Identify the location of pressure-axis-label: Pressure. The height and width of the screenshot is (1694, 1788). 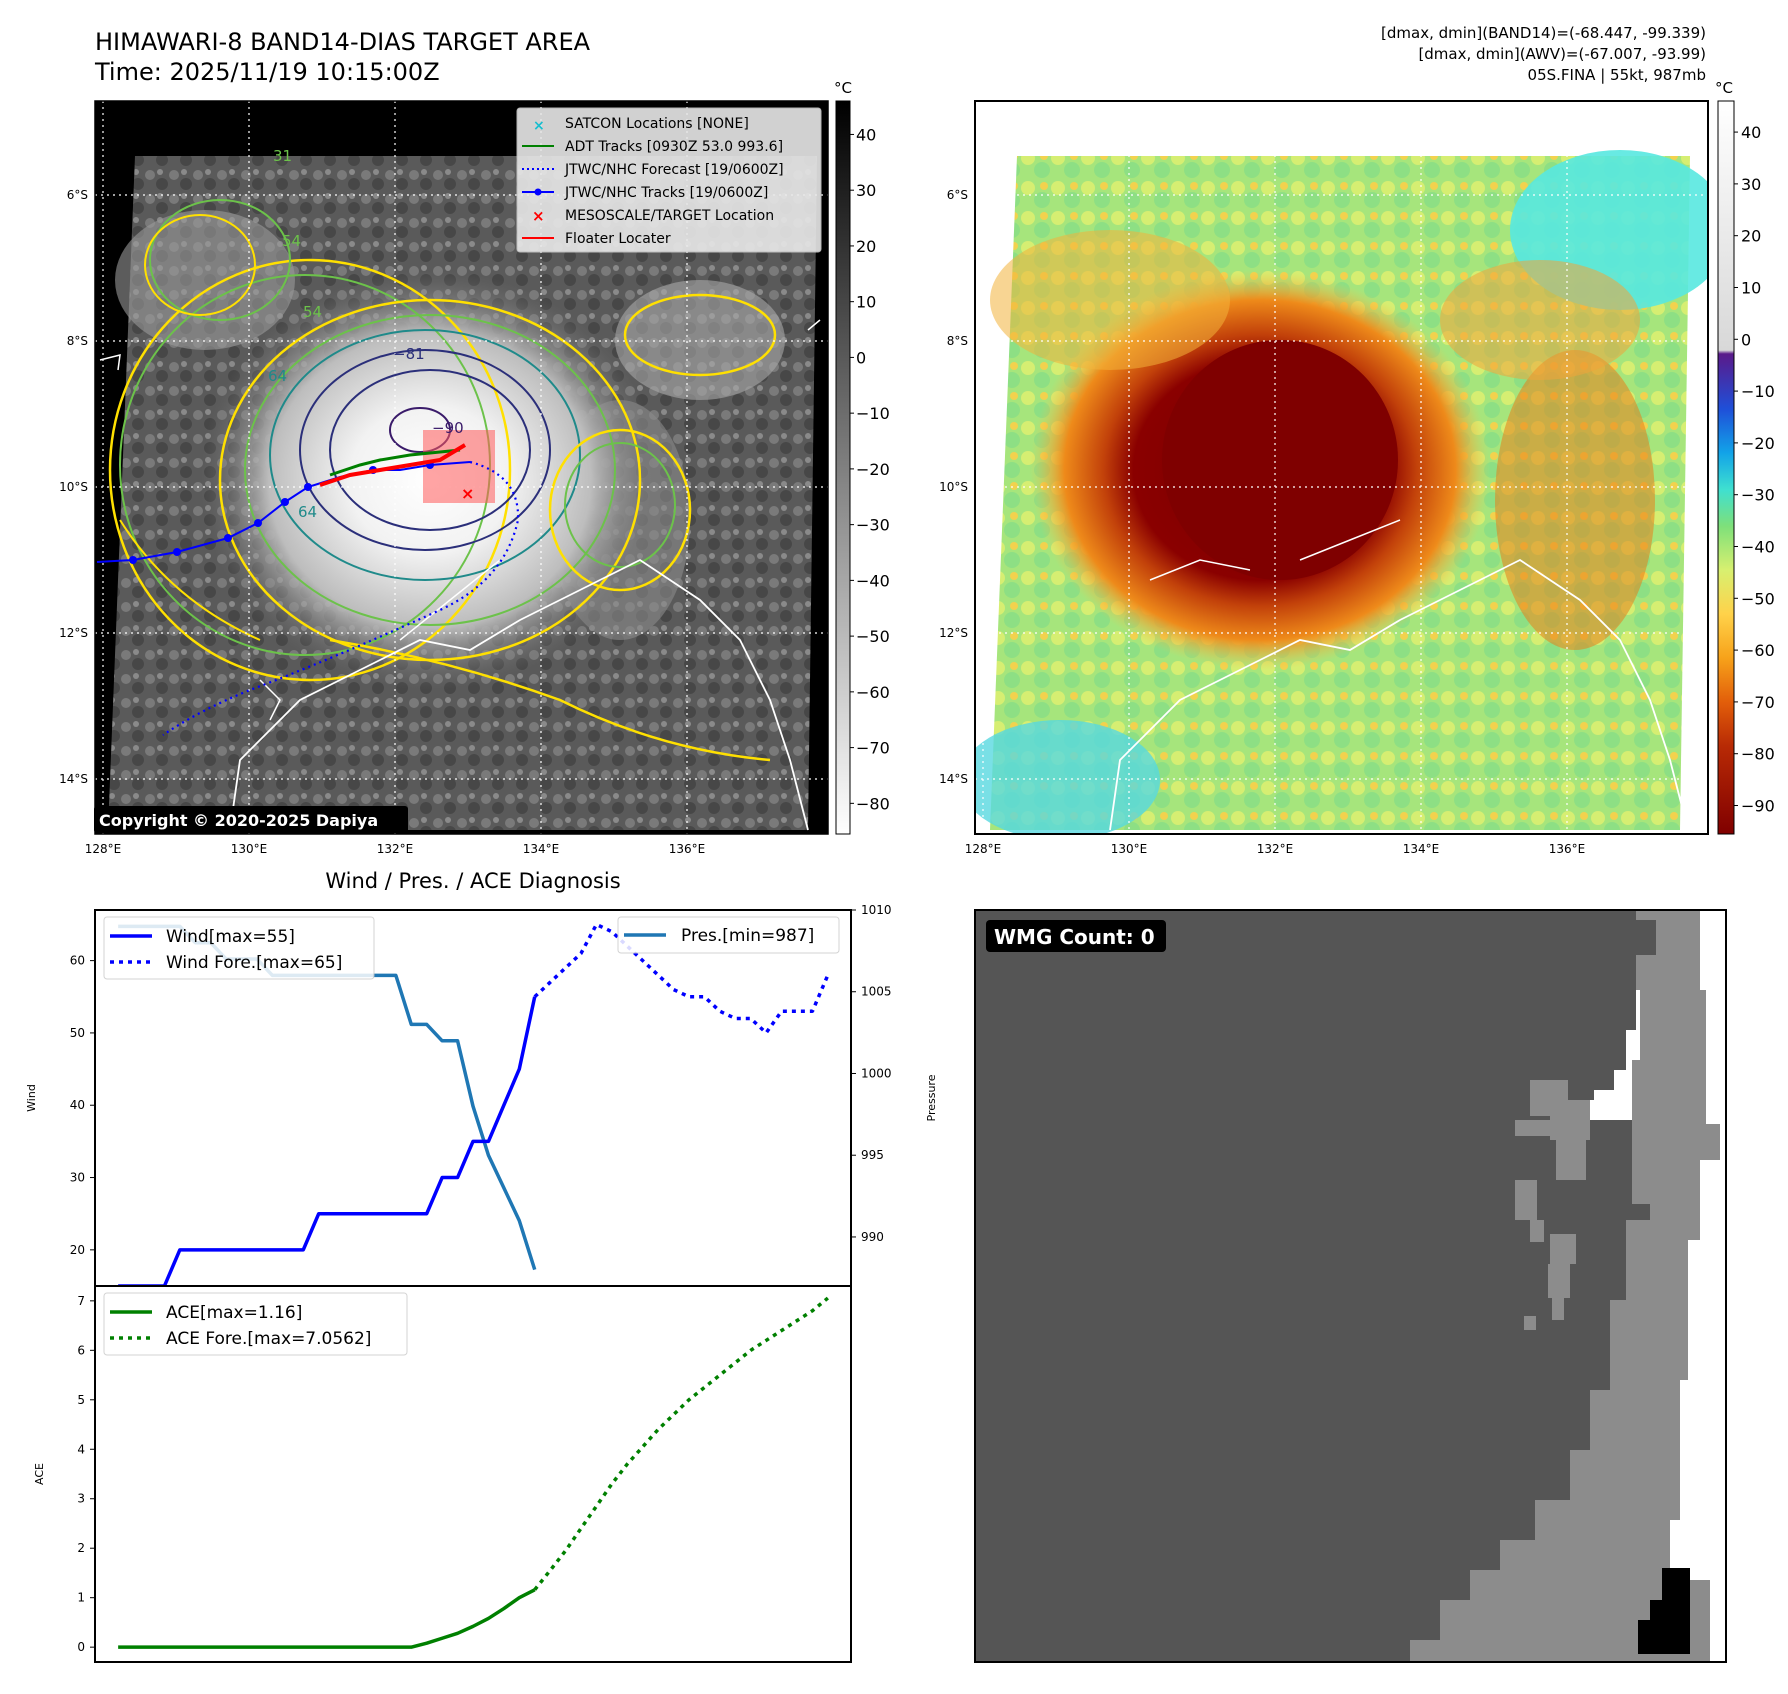
(931, 1097).